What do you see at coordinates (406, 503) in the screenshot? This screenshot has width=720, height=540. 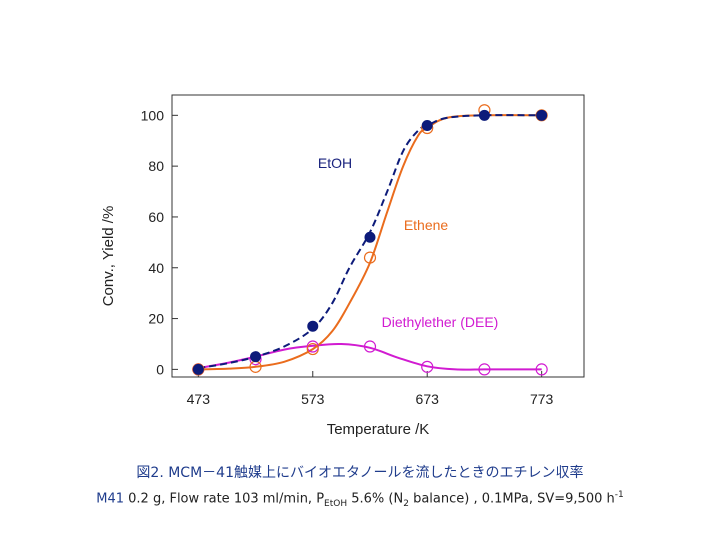 I see `nitrogen-subscript: 2` at bounding box center [406, 503].